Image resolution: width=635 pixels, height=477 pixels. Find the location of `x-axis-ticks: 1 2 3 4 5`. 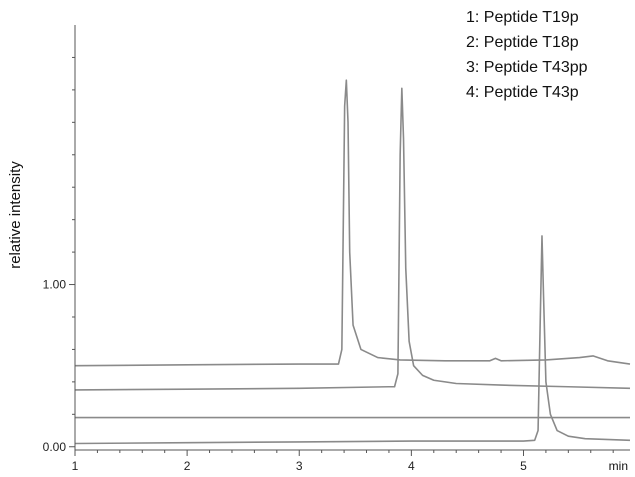

x-axis-ticks: 1 2 3 4 5 is located at coordinates (343, 461).